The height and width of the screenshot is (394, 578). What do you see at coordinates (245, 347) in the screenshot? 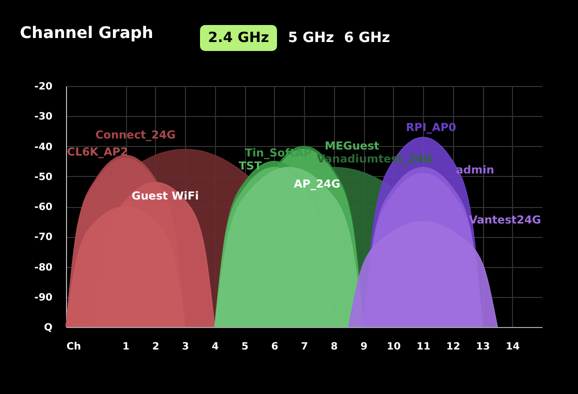
I see `x-tick-label: 5` at bounding box center [245, 347].